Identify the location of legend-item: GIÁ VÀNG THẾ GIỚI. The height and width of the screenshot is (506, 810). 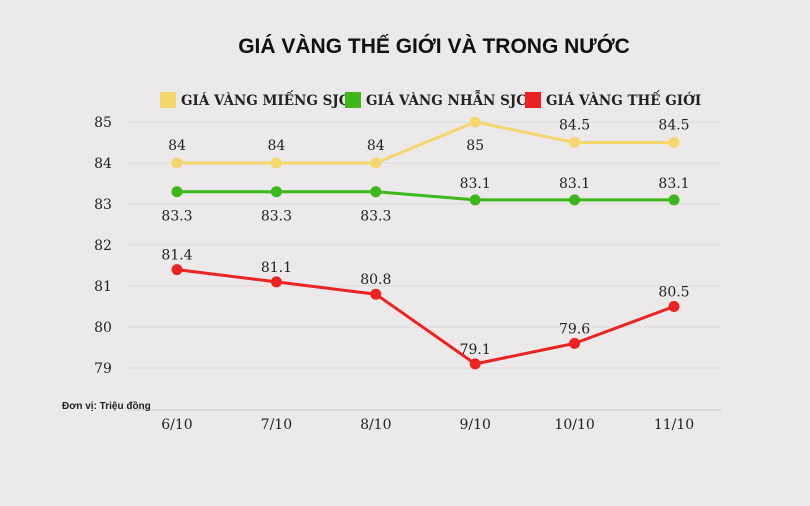
(613, 100).